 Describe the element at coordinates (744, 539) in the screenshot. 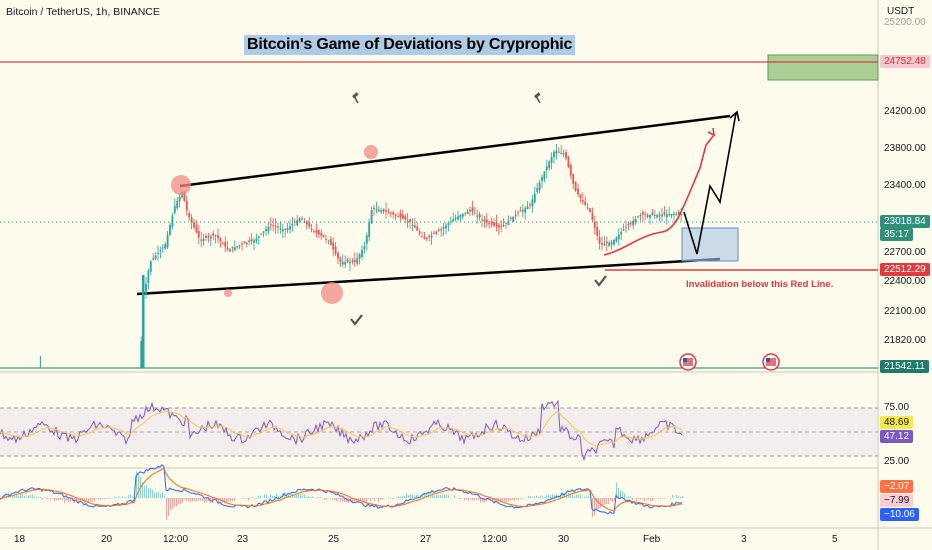

I see `time-axis-label: 3` at that location.